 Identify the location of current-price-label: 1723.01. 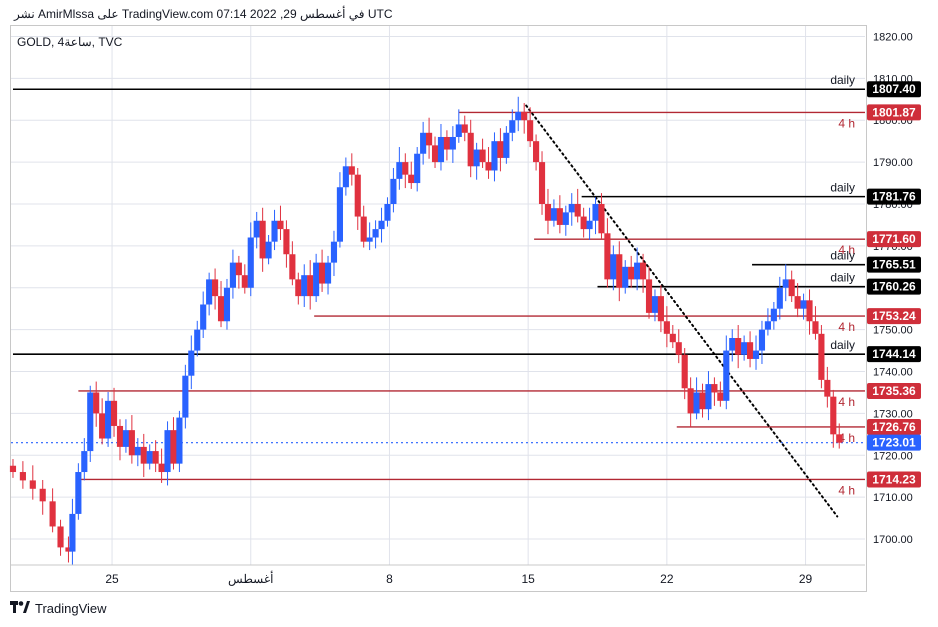
(894, 443).